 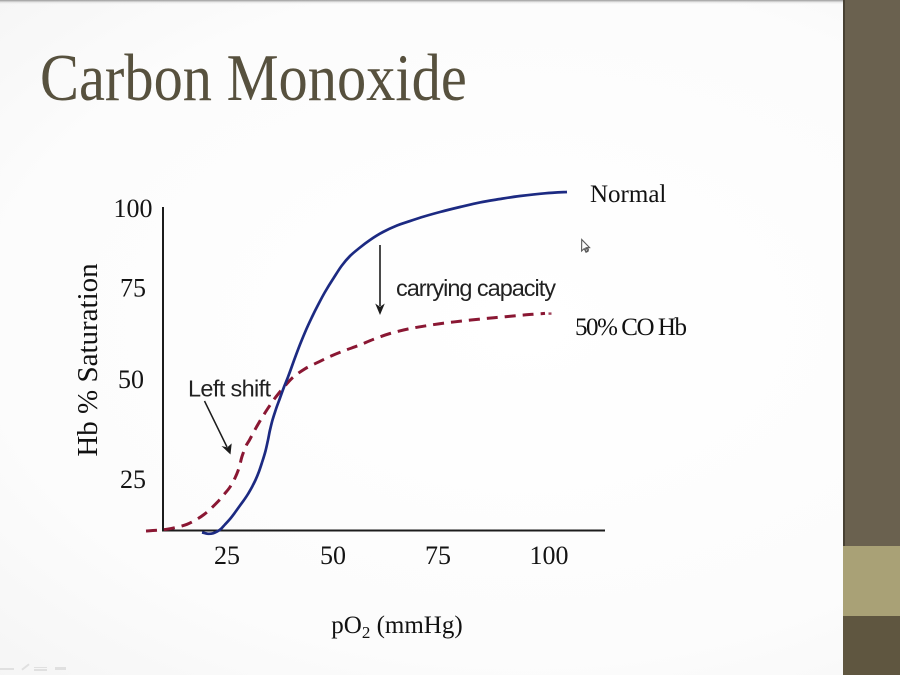 What do you see at coordinates (631, 327) in the screenshot?
I see `svg-text: 50% CO Hb` at bounding box center [631, 327].